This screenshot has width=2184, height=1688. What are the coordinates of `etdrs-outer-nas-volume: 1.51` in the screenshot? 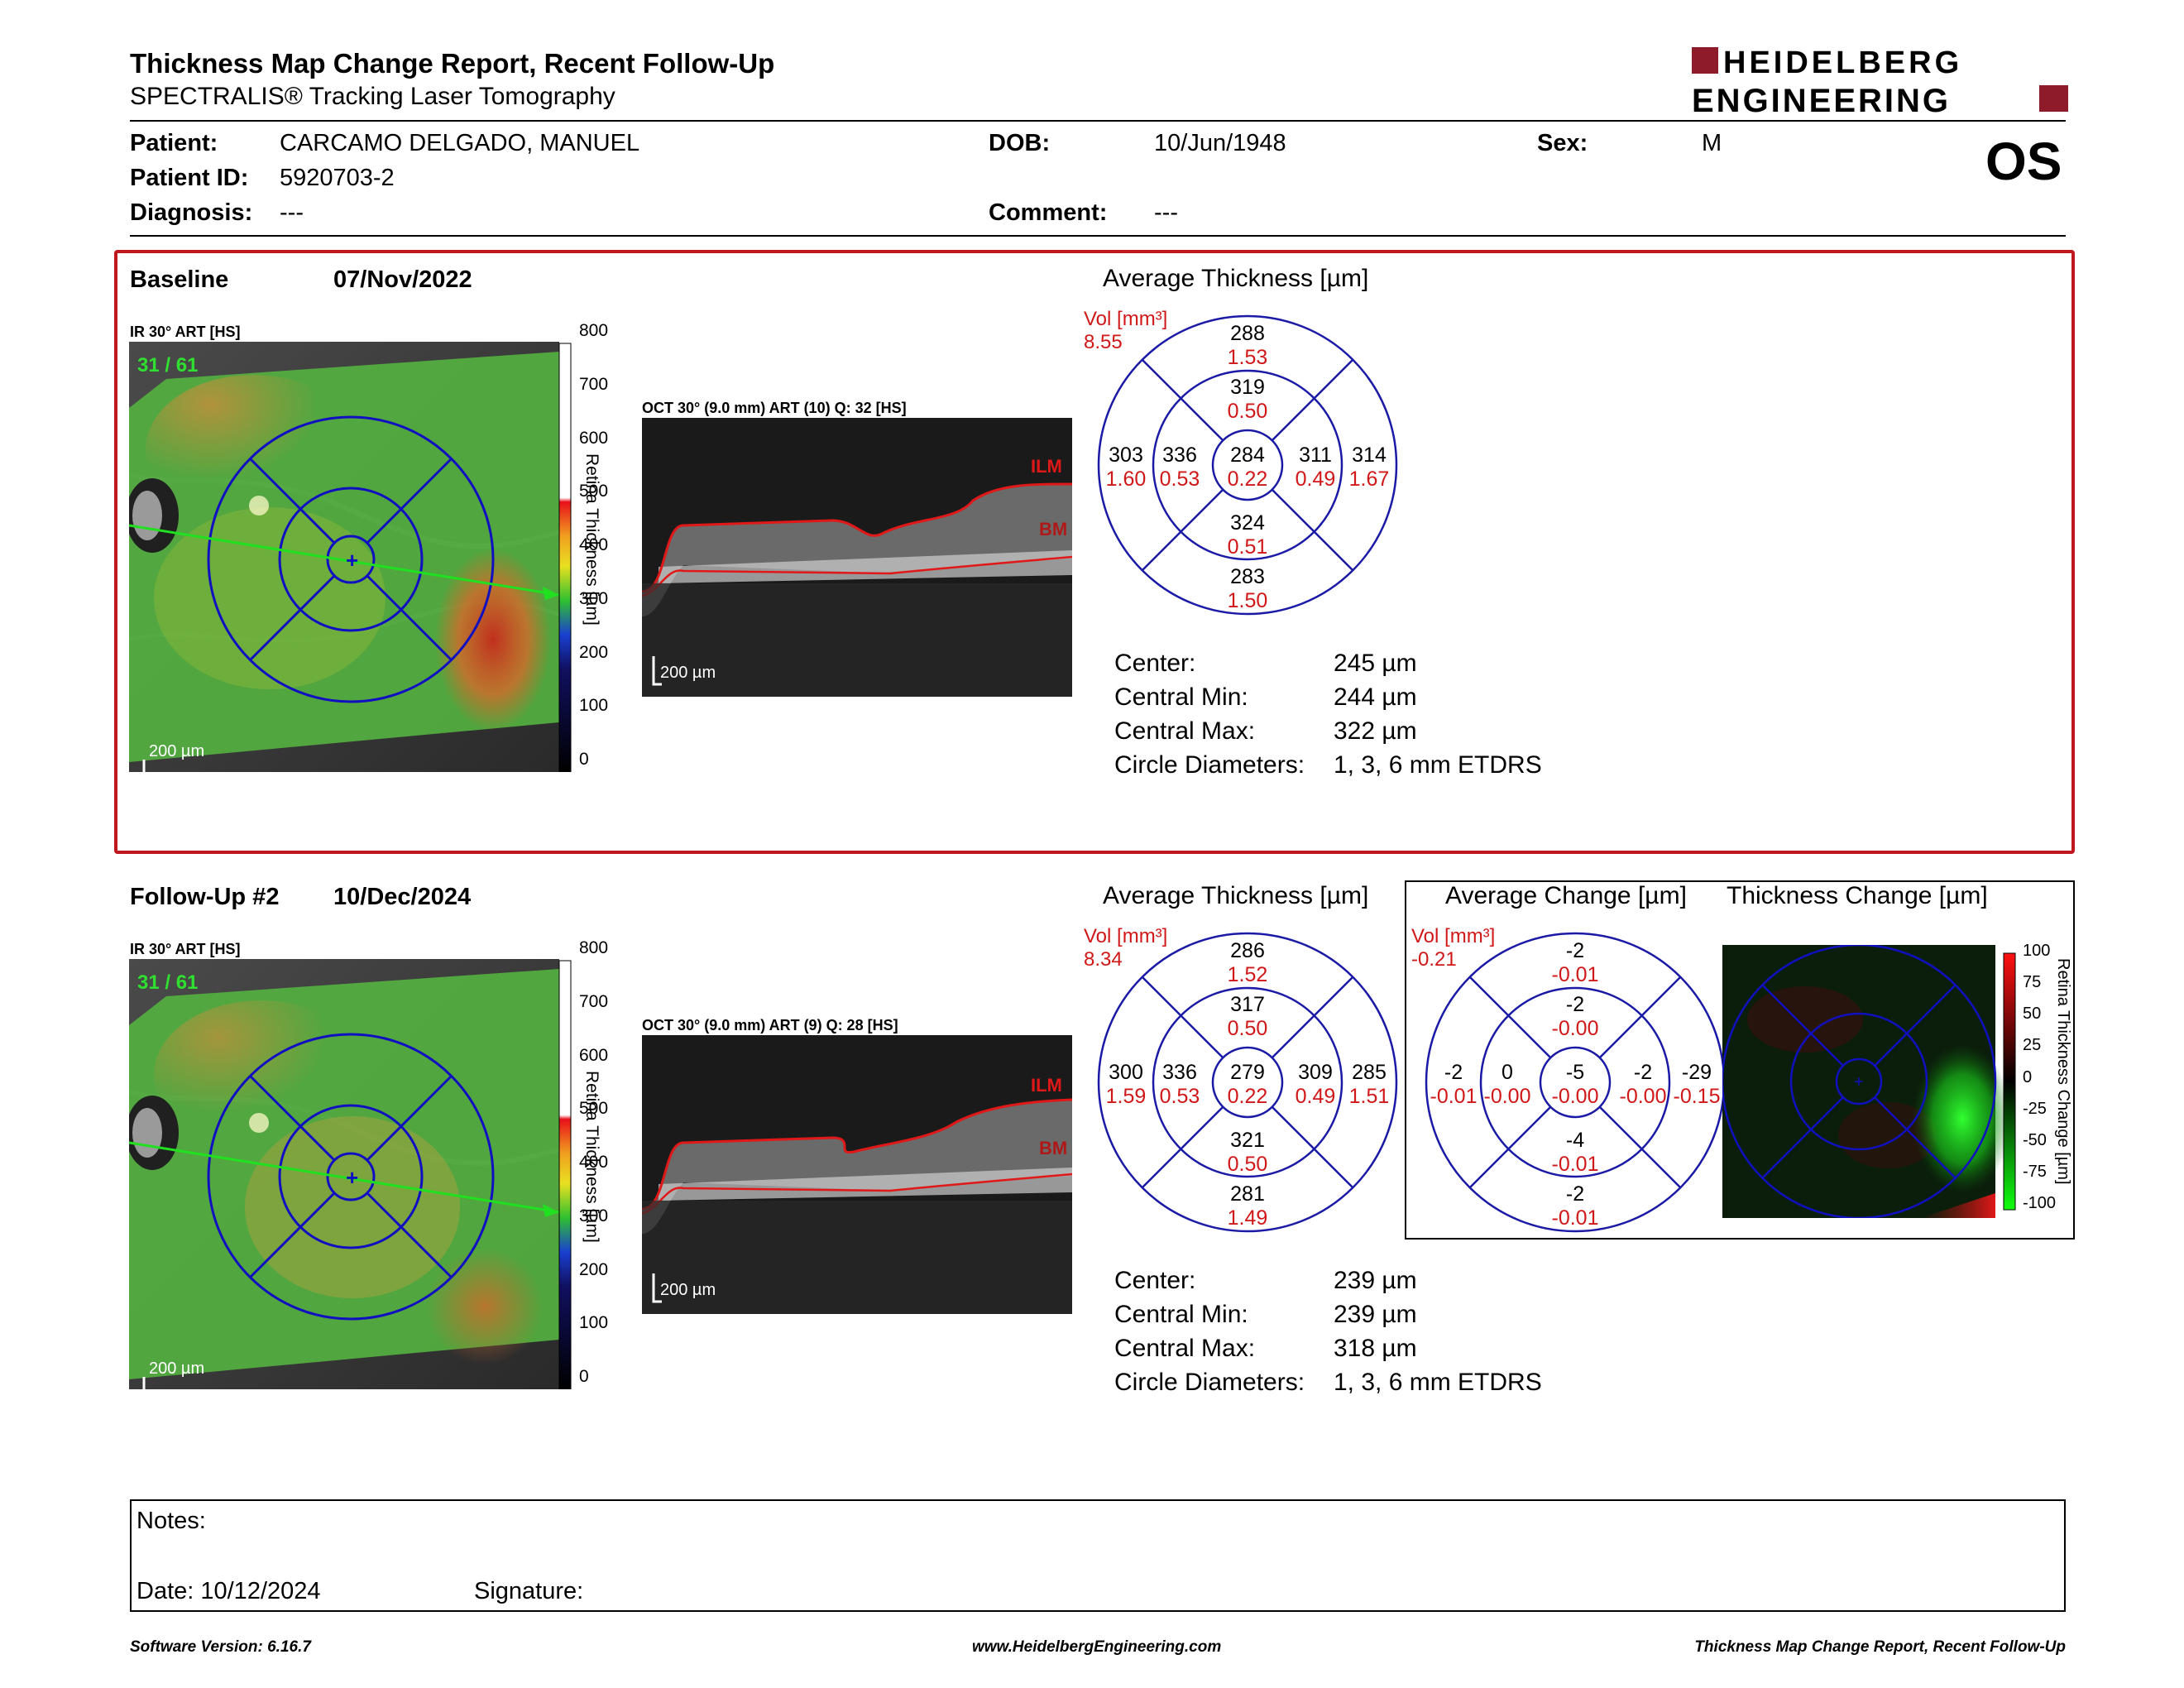 It's located at (1369, 1096).